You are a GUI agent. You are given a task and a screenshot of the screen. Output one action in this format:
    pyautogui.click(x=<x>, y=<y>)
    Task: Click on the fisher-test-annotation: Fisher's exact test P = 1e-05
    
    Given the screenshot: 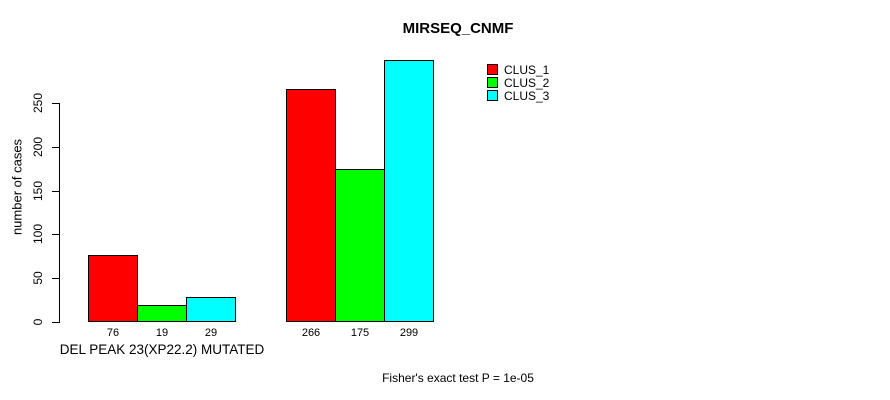 What is the action you would take?
    pyautogui.click(x=458, y=378)
    